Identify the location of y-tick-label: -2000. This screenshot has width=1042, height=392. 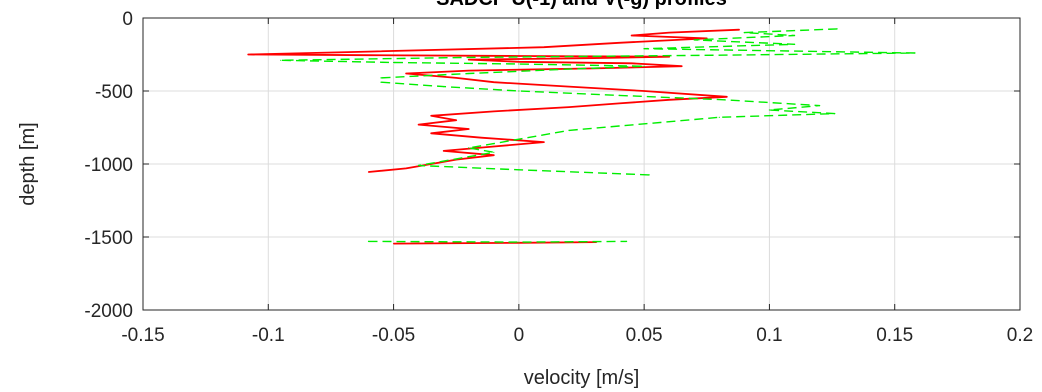
(108, 311).